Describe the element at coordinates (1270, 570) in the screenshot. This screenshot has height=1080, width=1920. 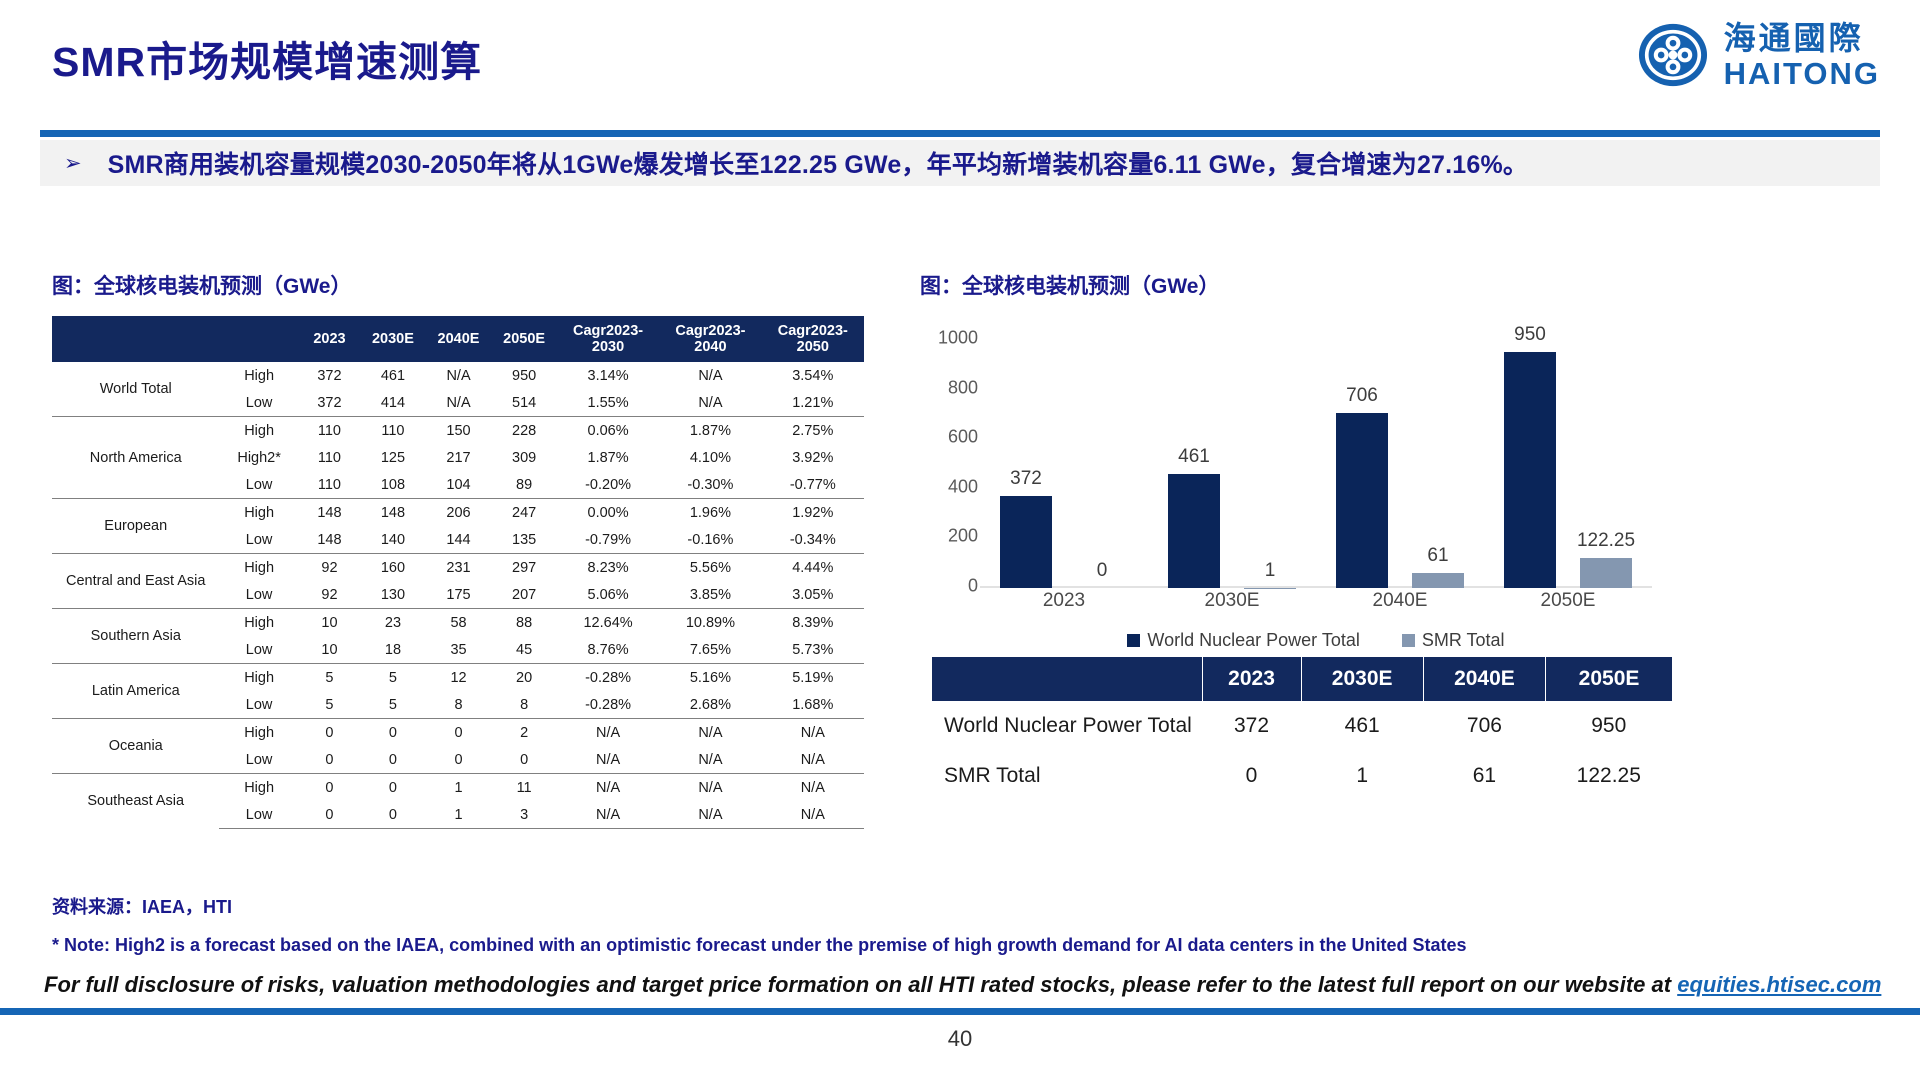
I see `bar-value-label: 1` at that location.